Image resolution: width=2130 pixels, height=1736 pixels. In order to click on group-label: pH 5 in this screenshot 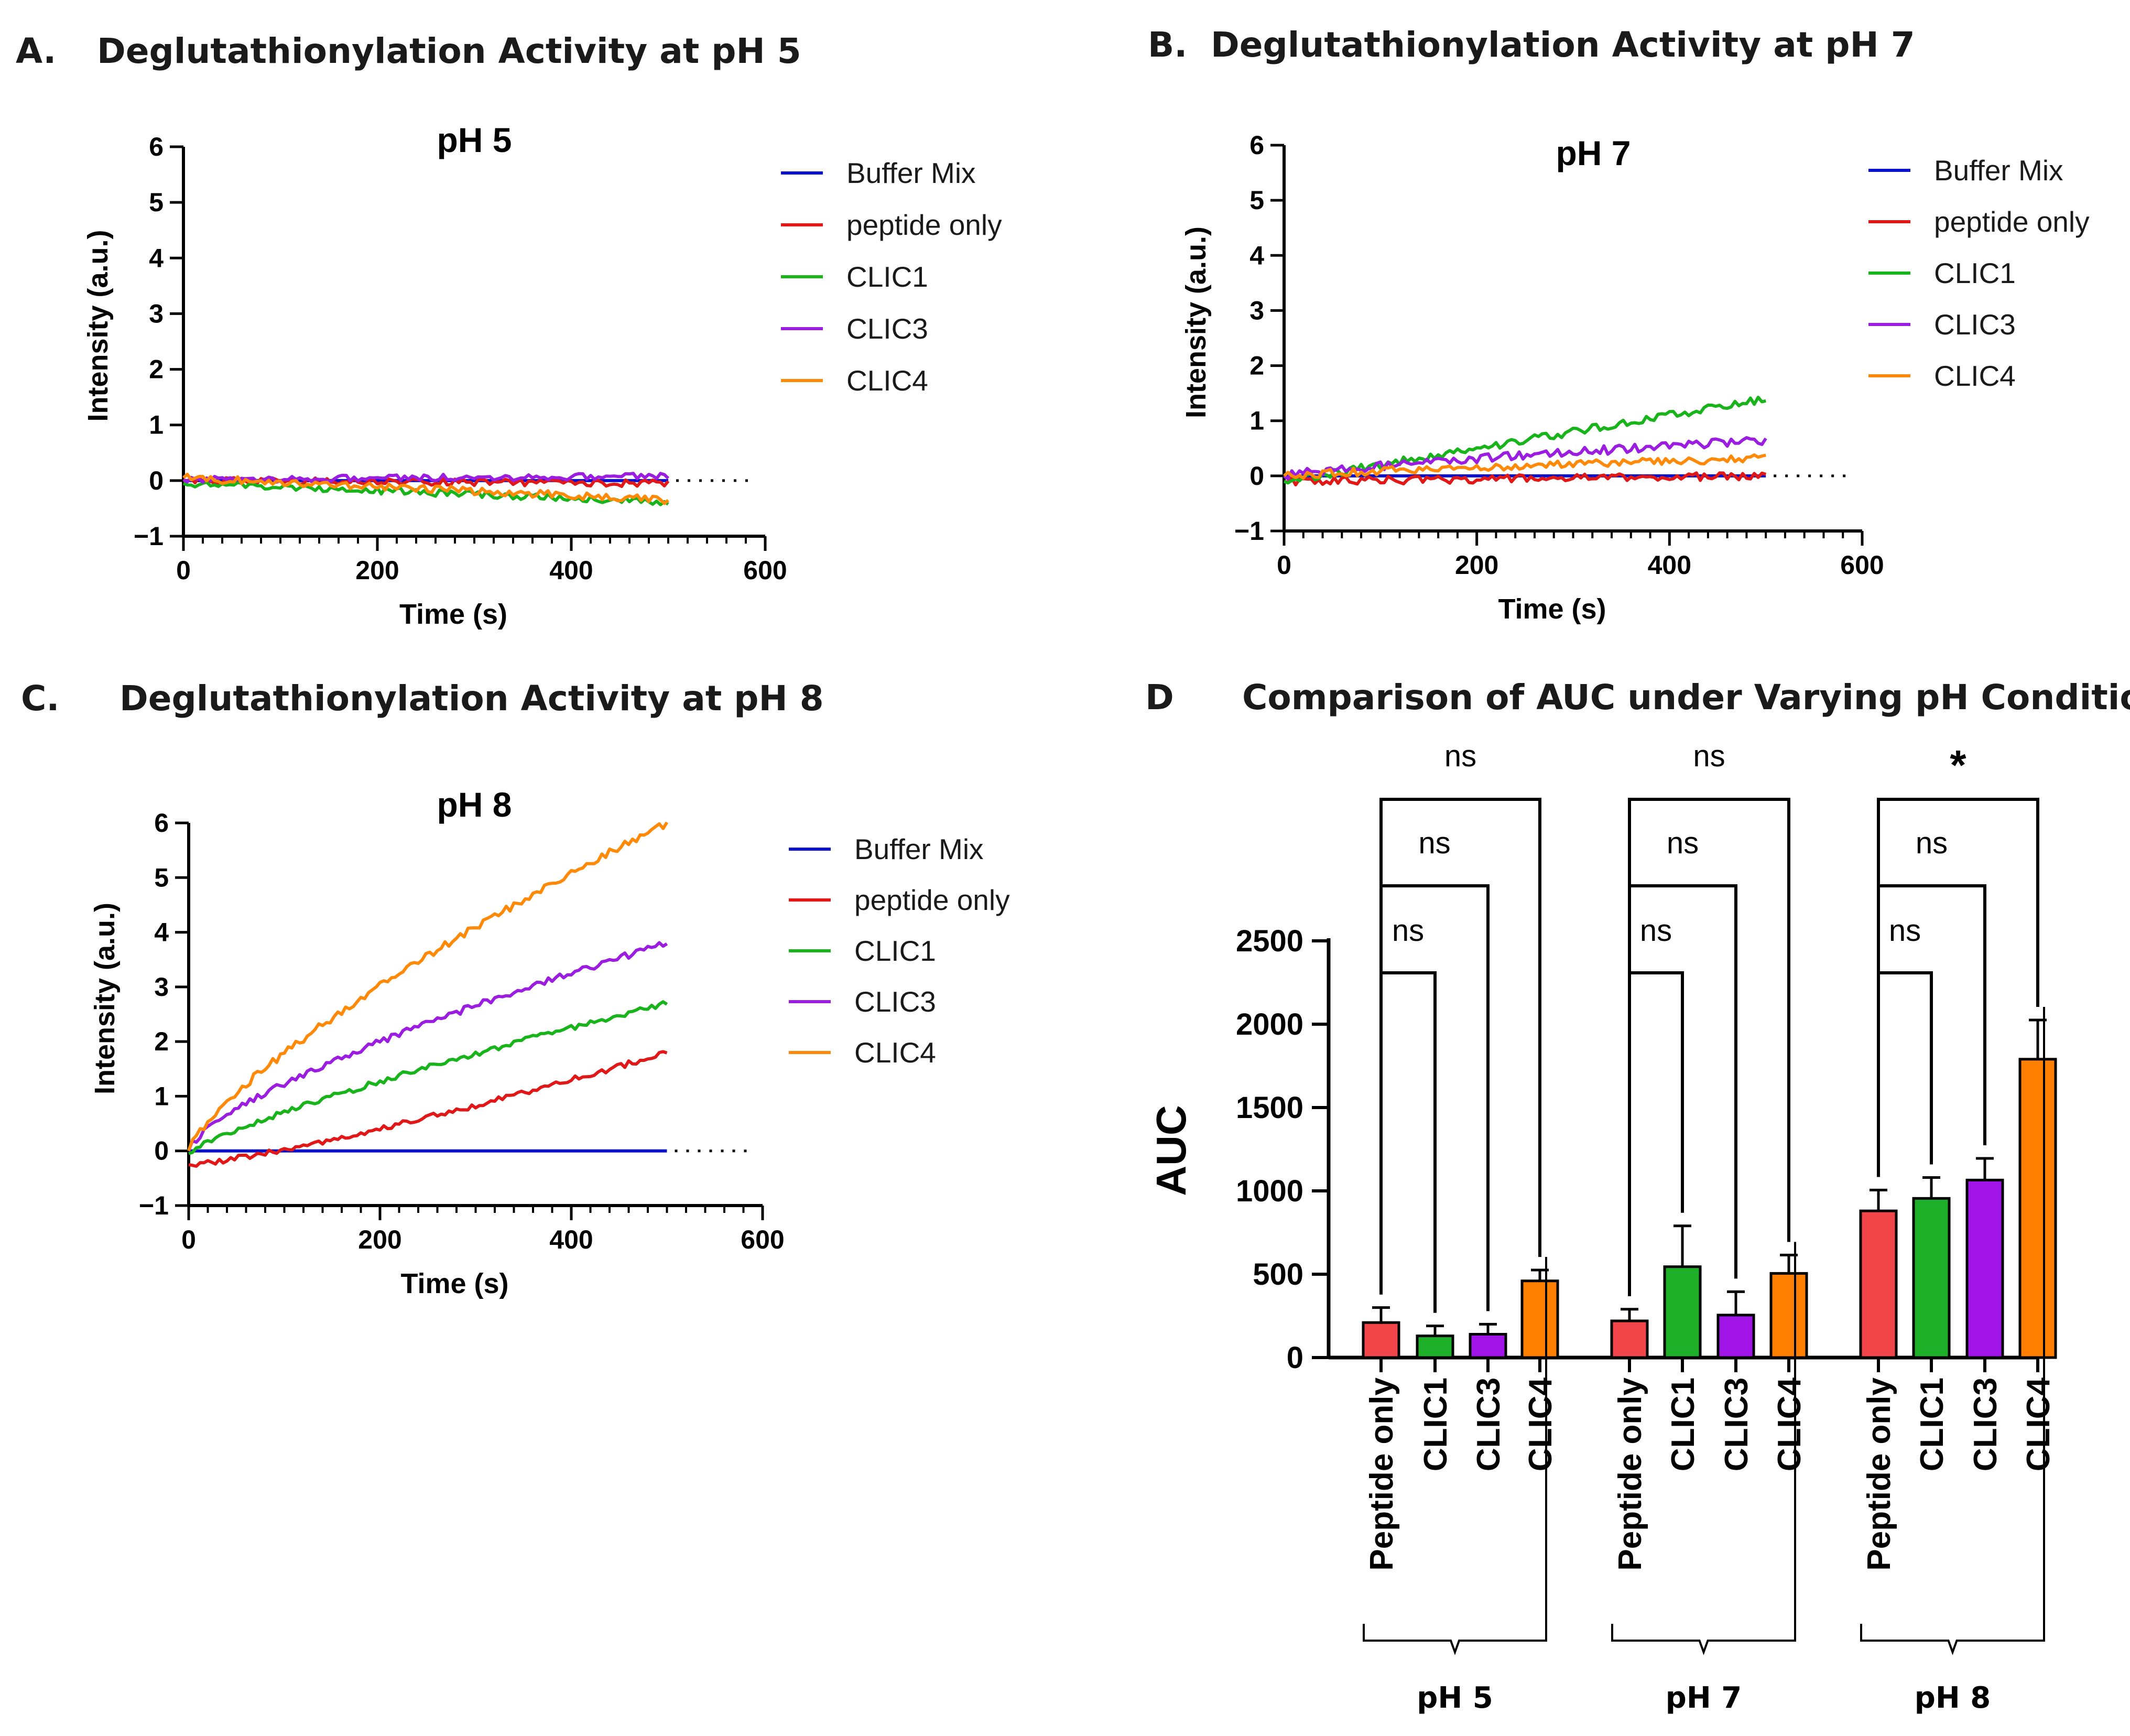, I will do `click(1455, 1698)`.